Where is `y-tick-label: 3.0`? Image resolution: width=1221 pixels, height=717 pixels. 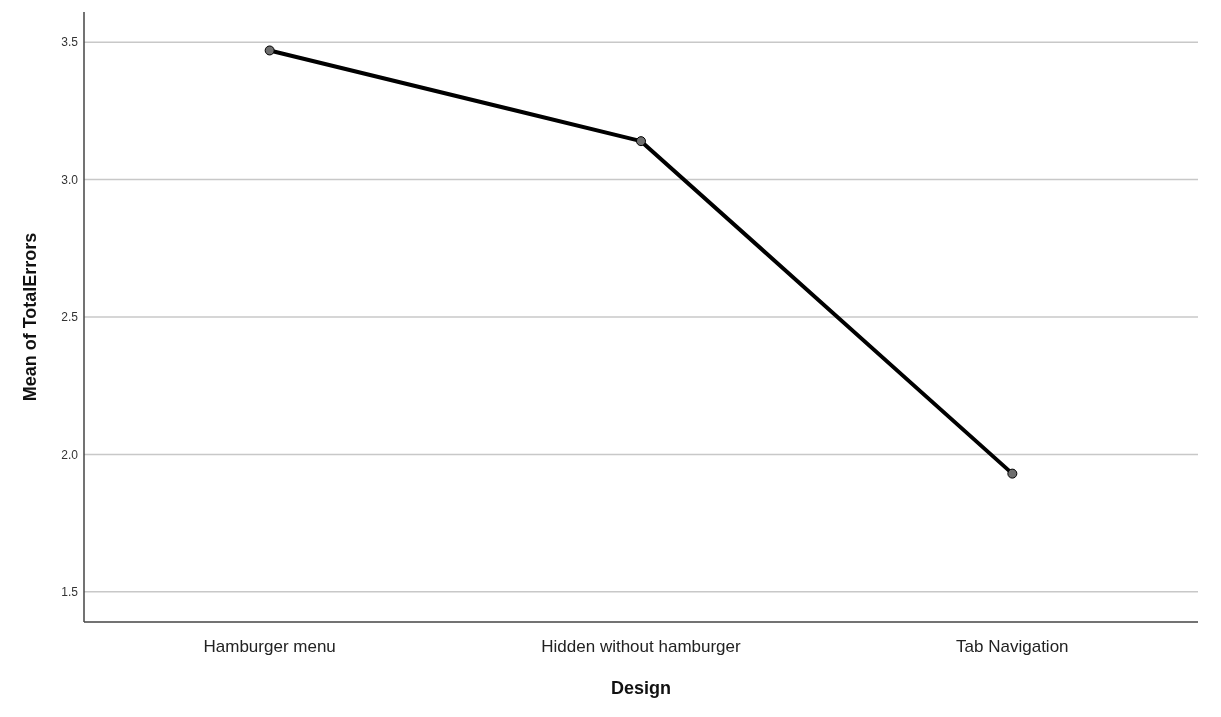
y-tick-label: 3.0 is located at coordinates (70, 179).